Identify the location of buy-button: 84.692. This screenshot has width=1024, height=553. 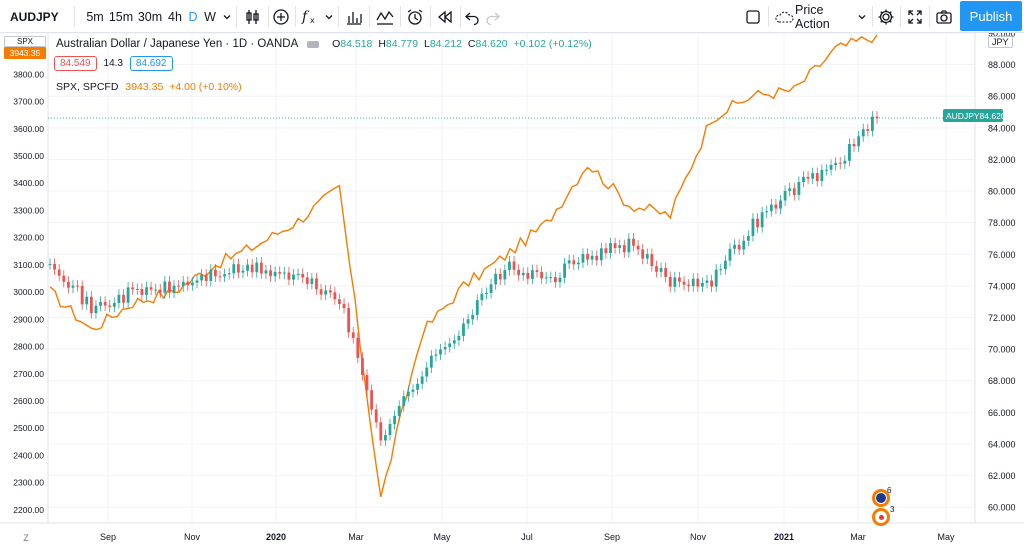
(151, 63).